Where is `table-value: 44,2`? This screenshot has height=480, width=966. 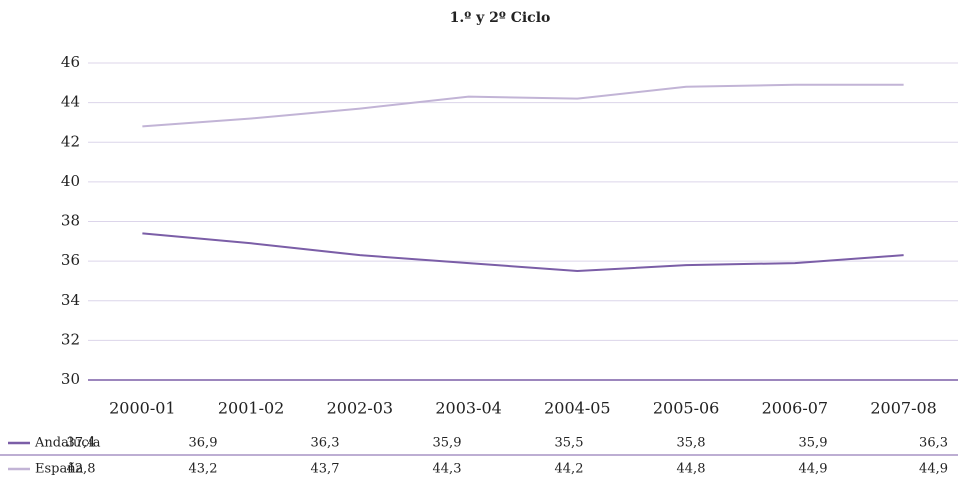 table-value: 44,2 is located at coordinates (569, 469).